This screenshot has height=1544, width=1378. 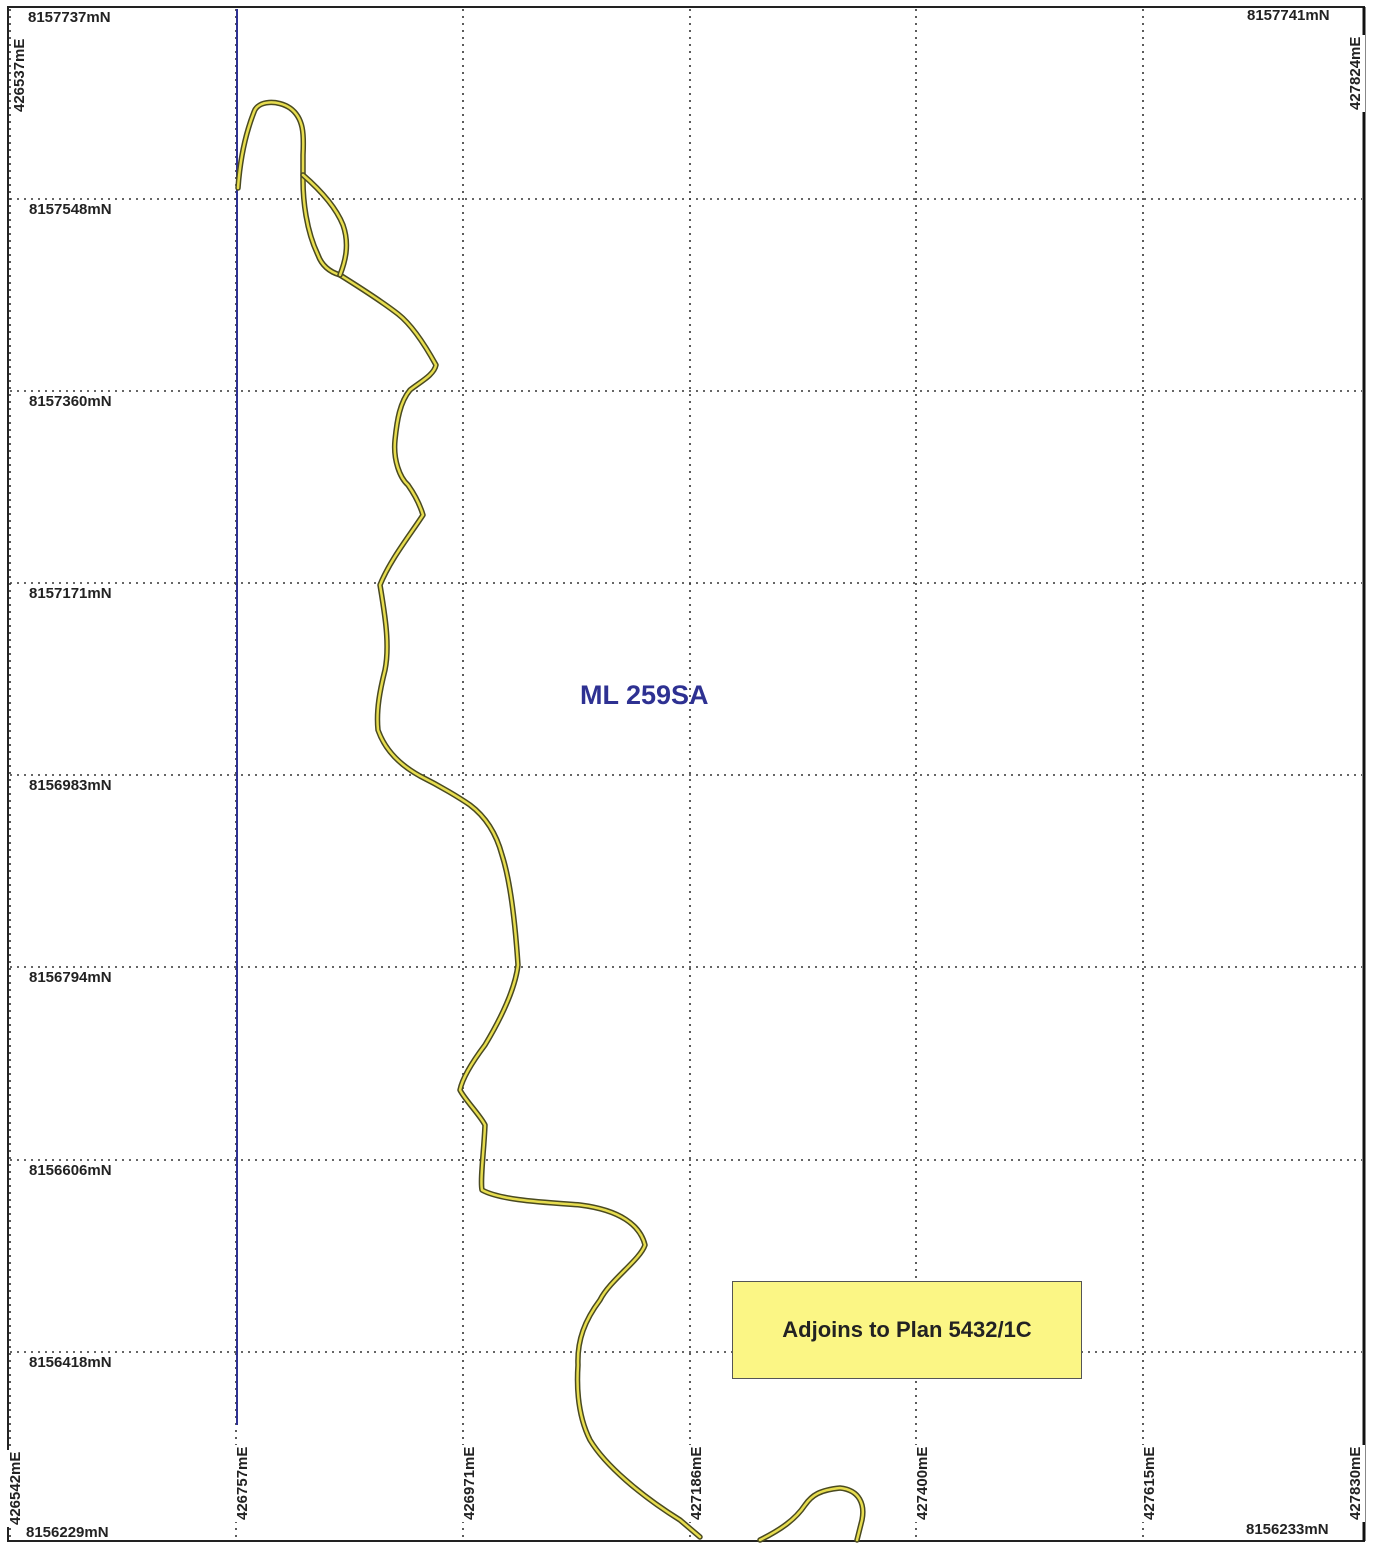 What do you see at coordinates (1356, 73) in the screenshot?
I see `easting-top-right: 427824mE` at bounding box center [1356, 73].